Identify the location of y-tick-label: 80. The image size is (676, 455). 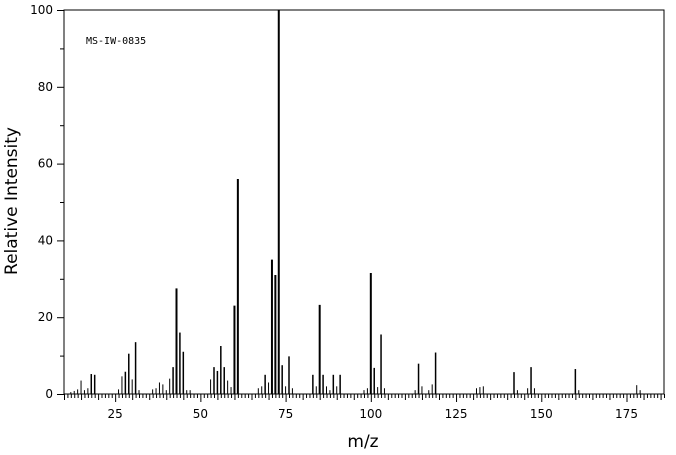
(45, 87).